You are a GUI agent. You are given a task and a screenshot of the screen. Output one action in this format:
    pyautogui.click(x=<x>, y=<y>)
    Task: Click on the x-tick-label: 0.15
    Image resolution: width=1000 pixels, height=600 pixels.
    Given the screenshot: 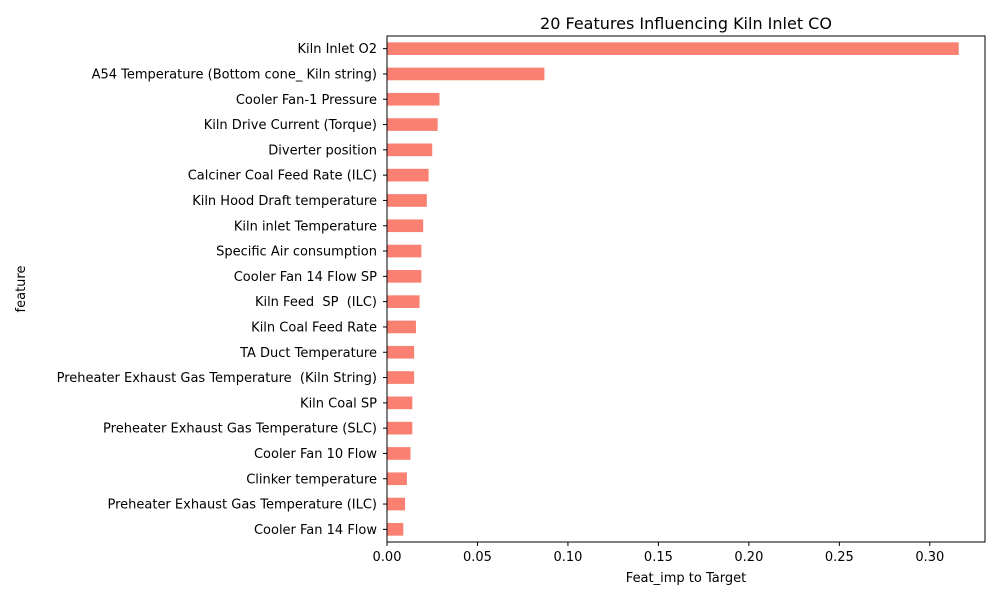 What is the action you would take?
    pyautogui.click(x=658, y=557)
    